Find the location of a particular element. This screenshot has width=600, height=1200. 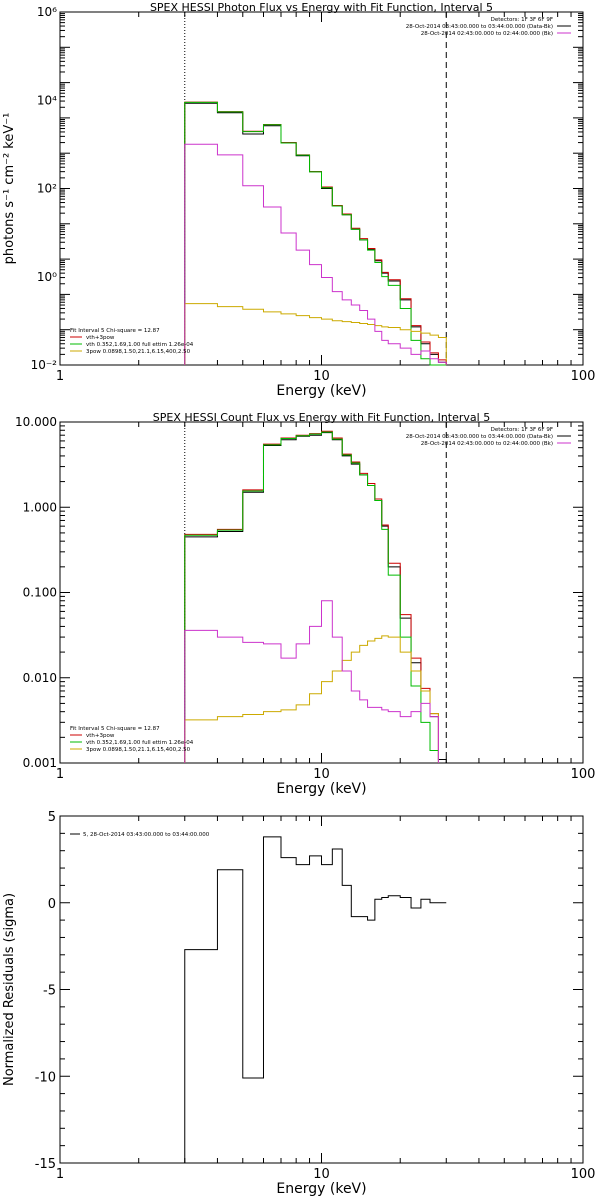

y-axis-label: photons s⁻¹ cm⁻² keV⁻¹ is located at coordinates (9, 189).